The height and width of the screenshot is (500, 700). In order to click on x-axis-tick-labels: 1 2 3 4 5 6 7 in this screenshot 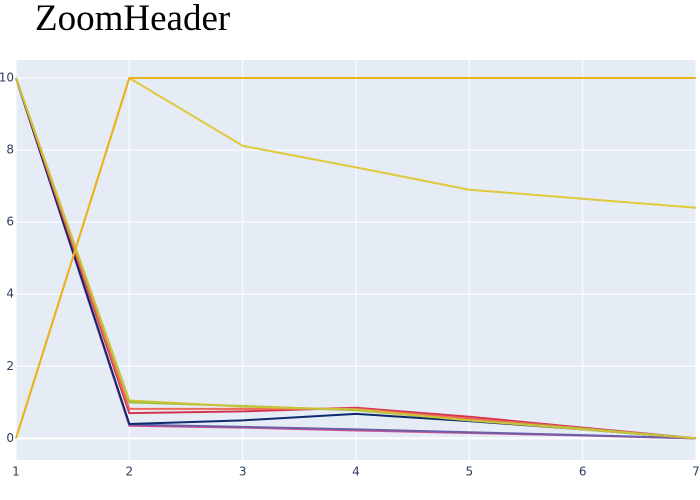, I will do `click(356, 472)`.